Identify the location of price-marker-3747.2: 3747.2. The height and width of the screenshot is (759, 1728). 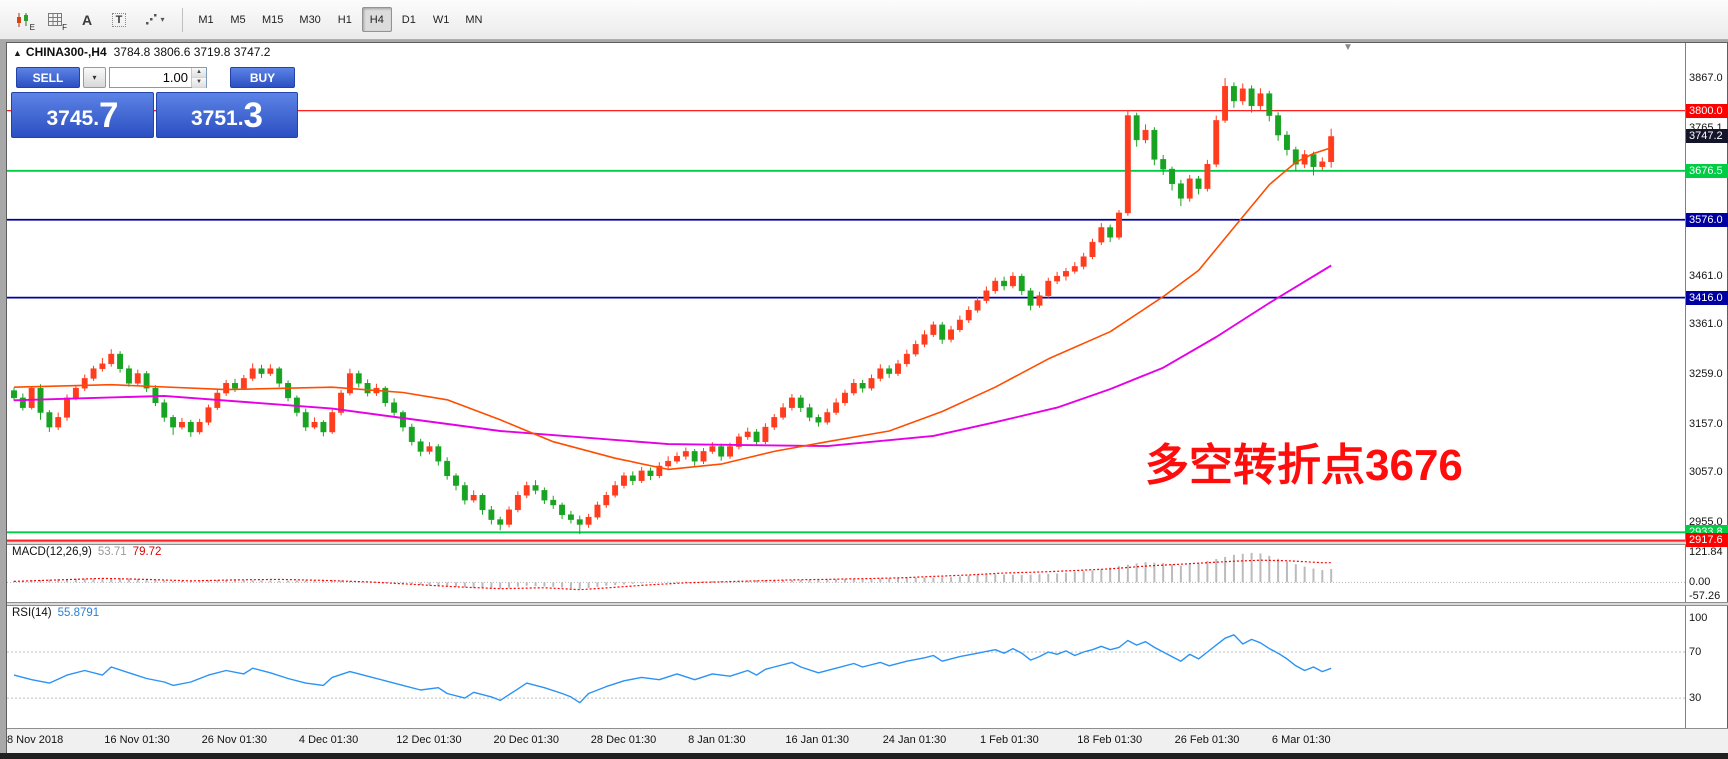
(1707, 136).